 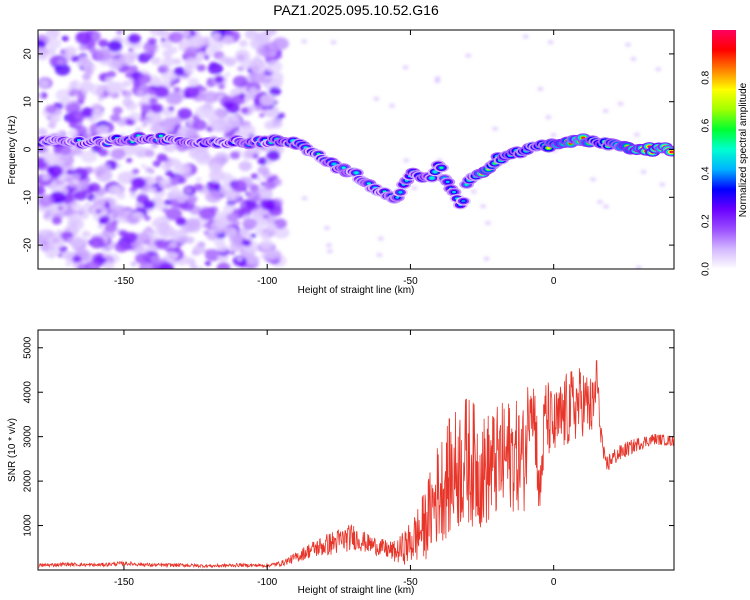 I want to click on y-tick-label: -10, so click(x=28, y=197).